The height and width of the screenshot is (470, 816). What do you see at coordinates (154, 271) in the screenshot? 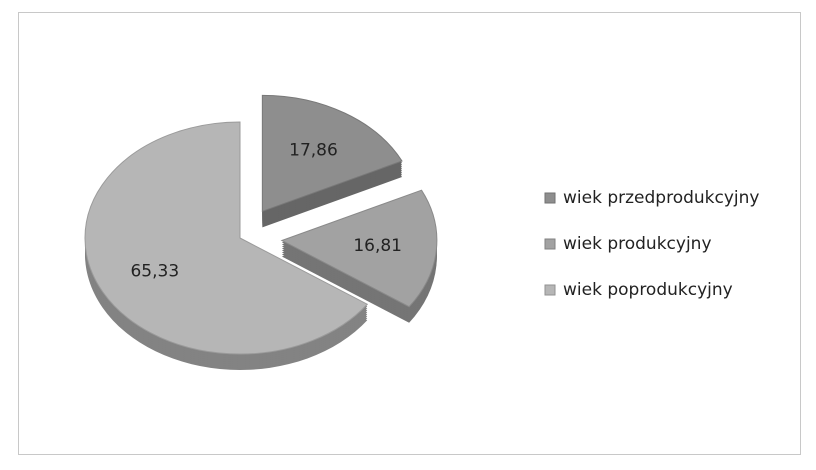
I see `data-label: 65,33` at bounding box center [154, 271].